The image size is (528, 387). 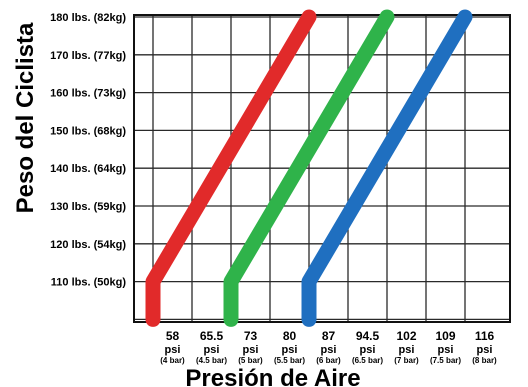 What do you see at coordinates (485, 336) in the screenshot?
I see `x-tick-value: 116` at bounding box center [485, 336].